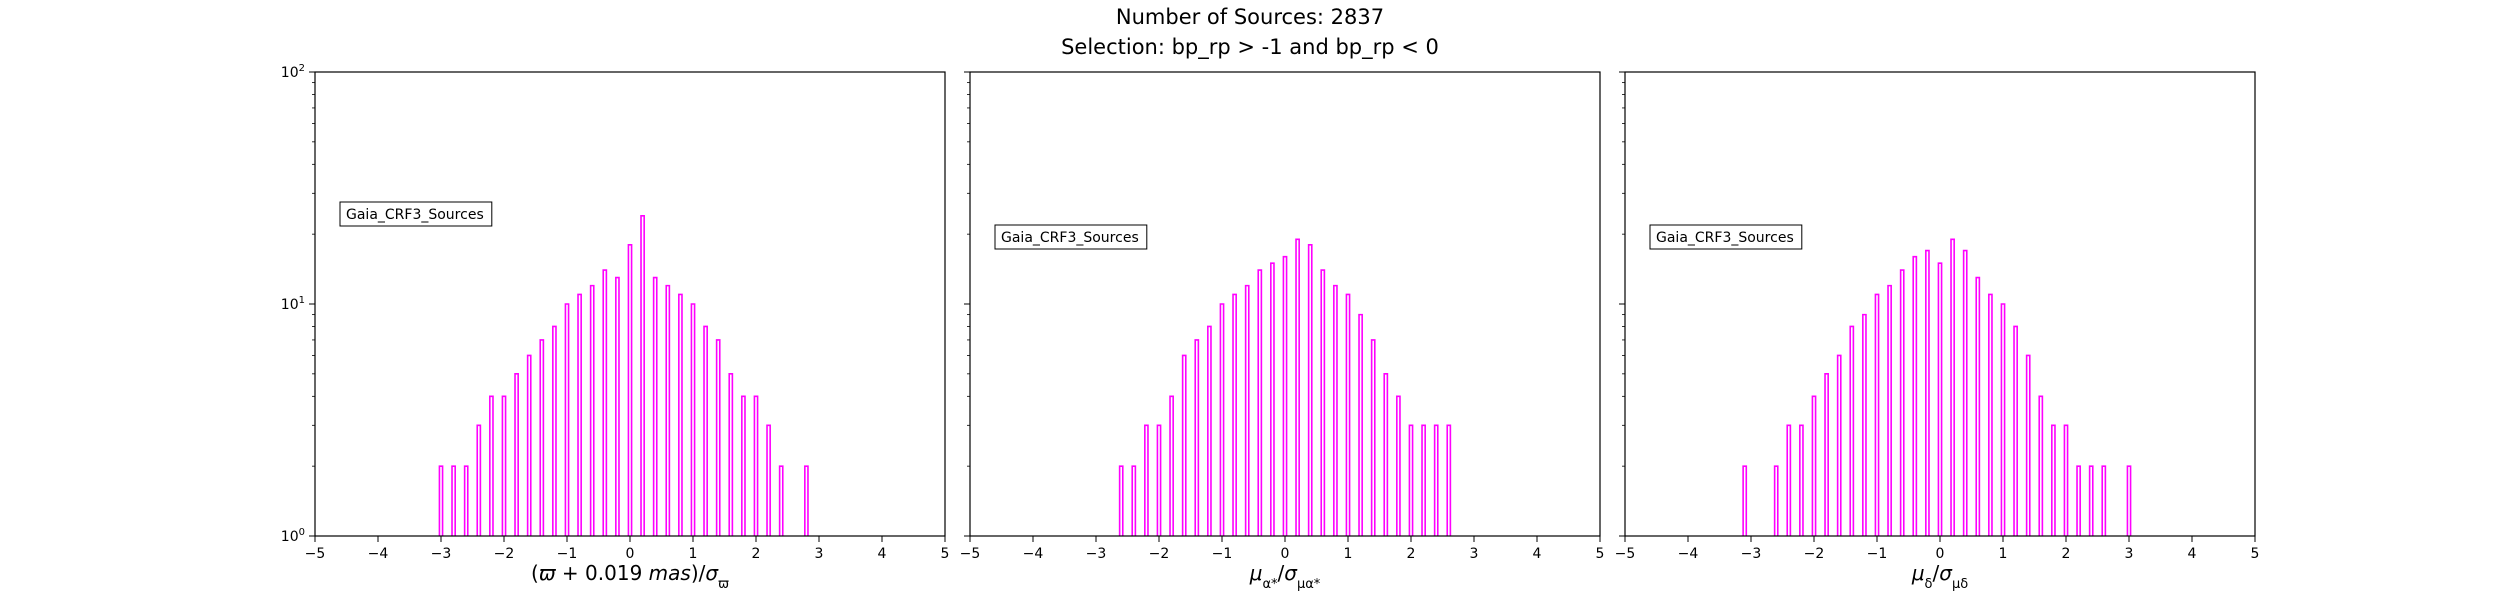 The image size is (2500, 600). What do you see at coordinates (293, 72) in the screenshot?
I see `y-tick-label: 10²` at bounding box center [293, 72].